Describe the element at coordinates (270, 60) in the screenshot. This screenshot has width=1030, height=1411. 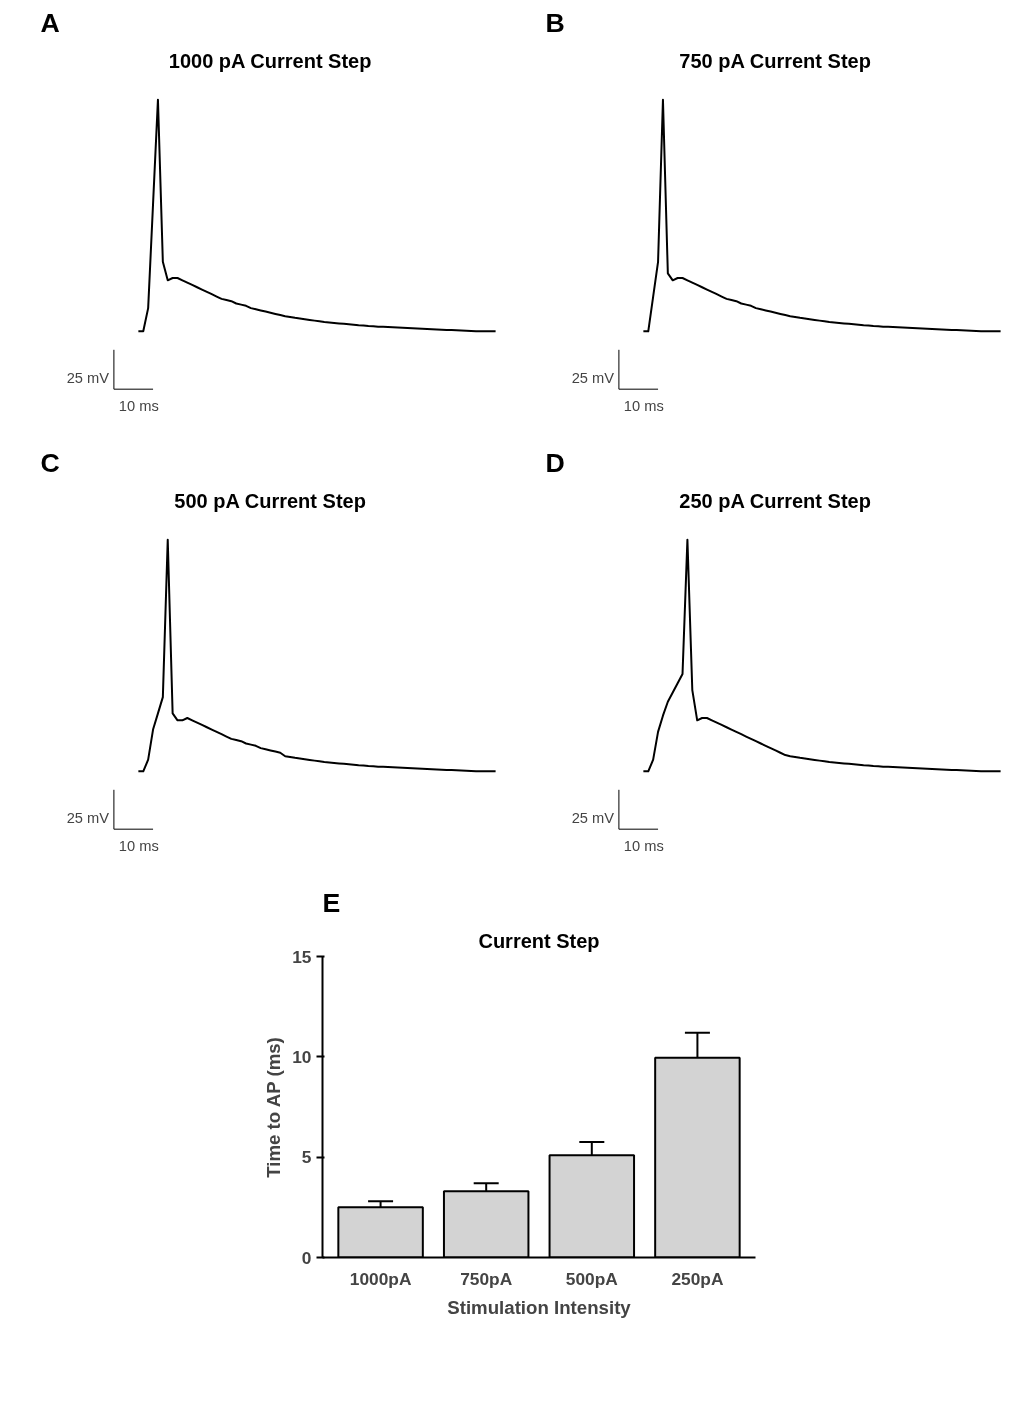
I see `chart-title: 1000 pA Current Step` at that location.